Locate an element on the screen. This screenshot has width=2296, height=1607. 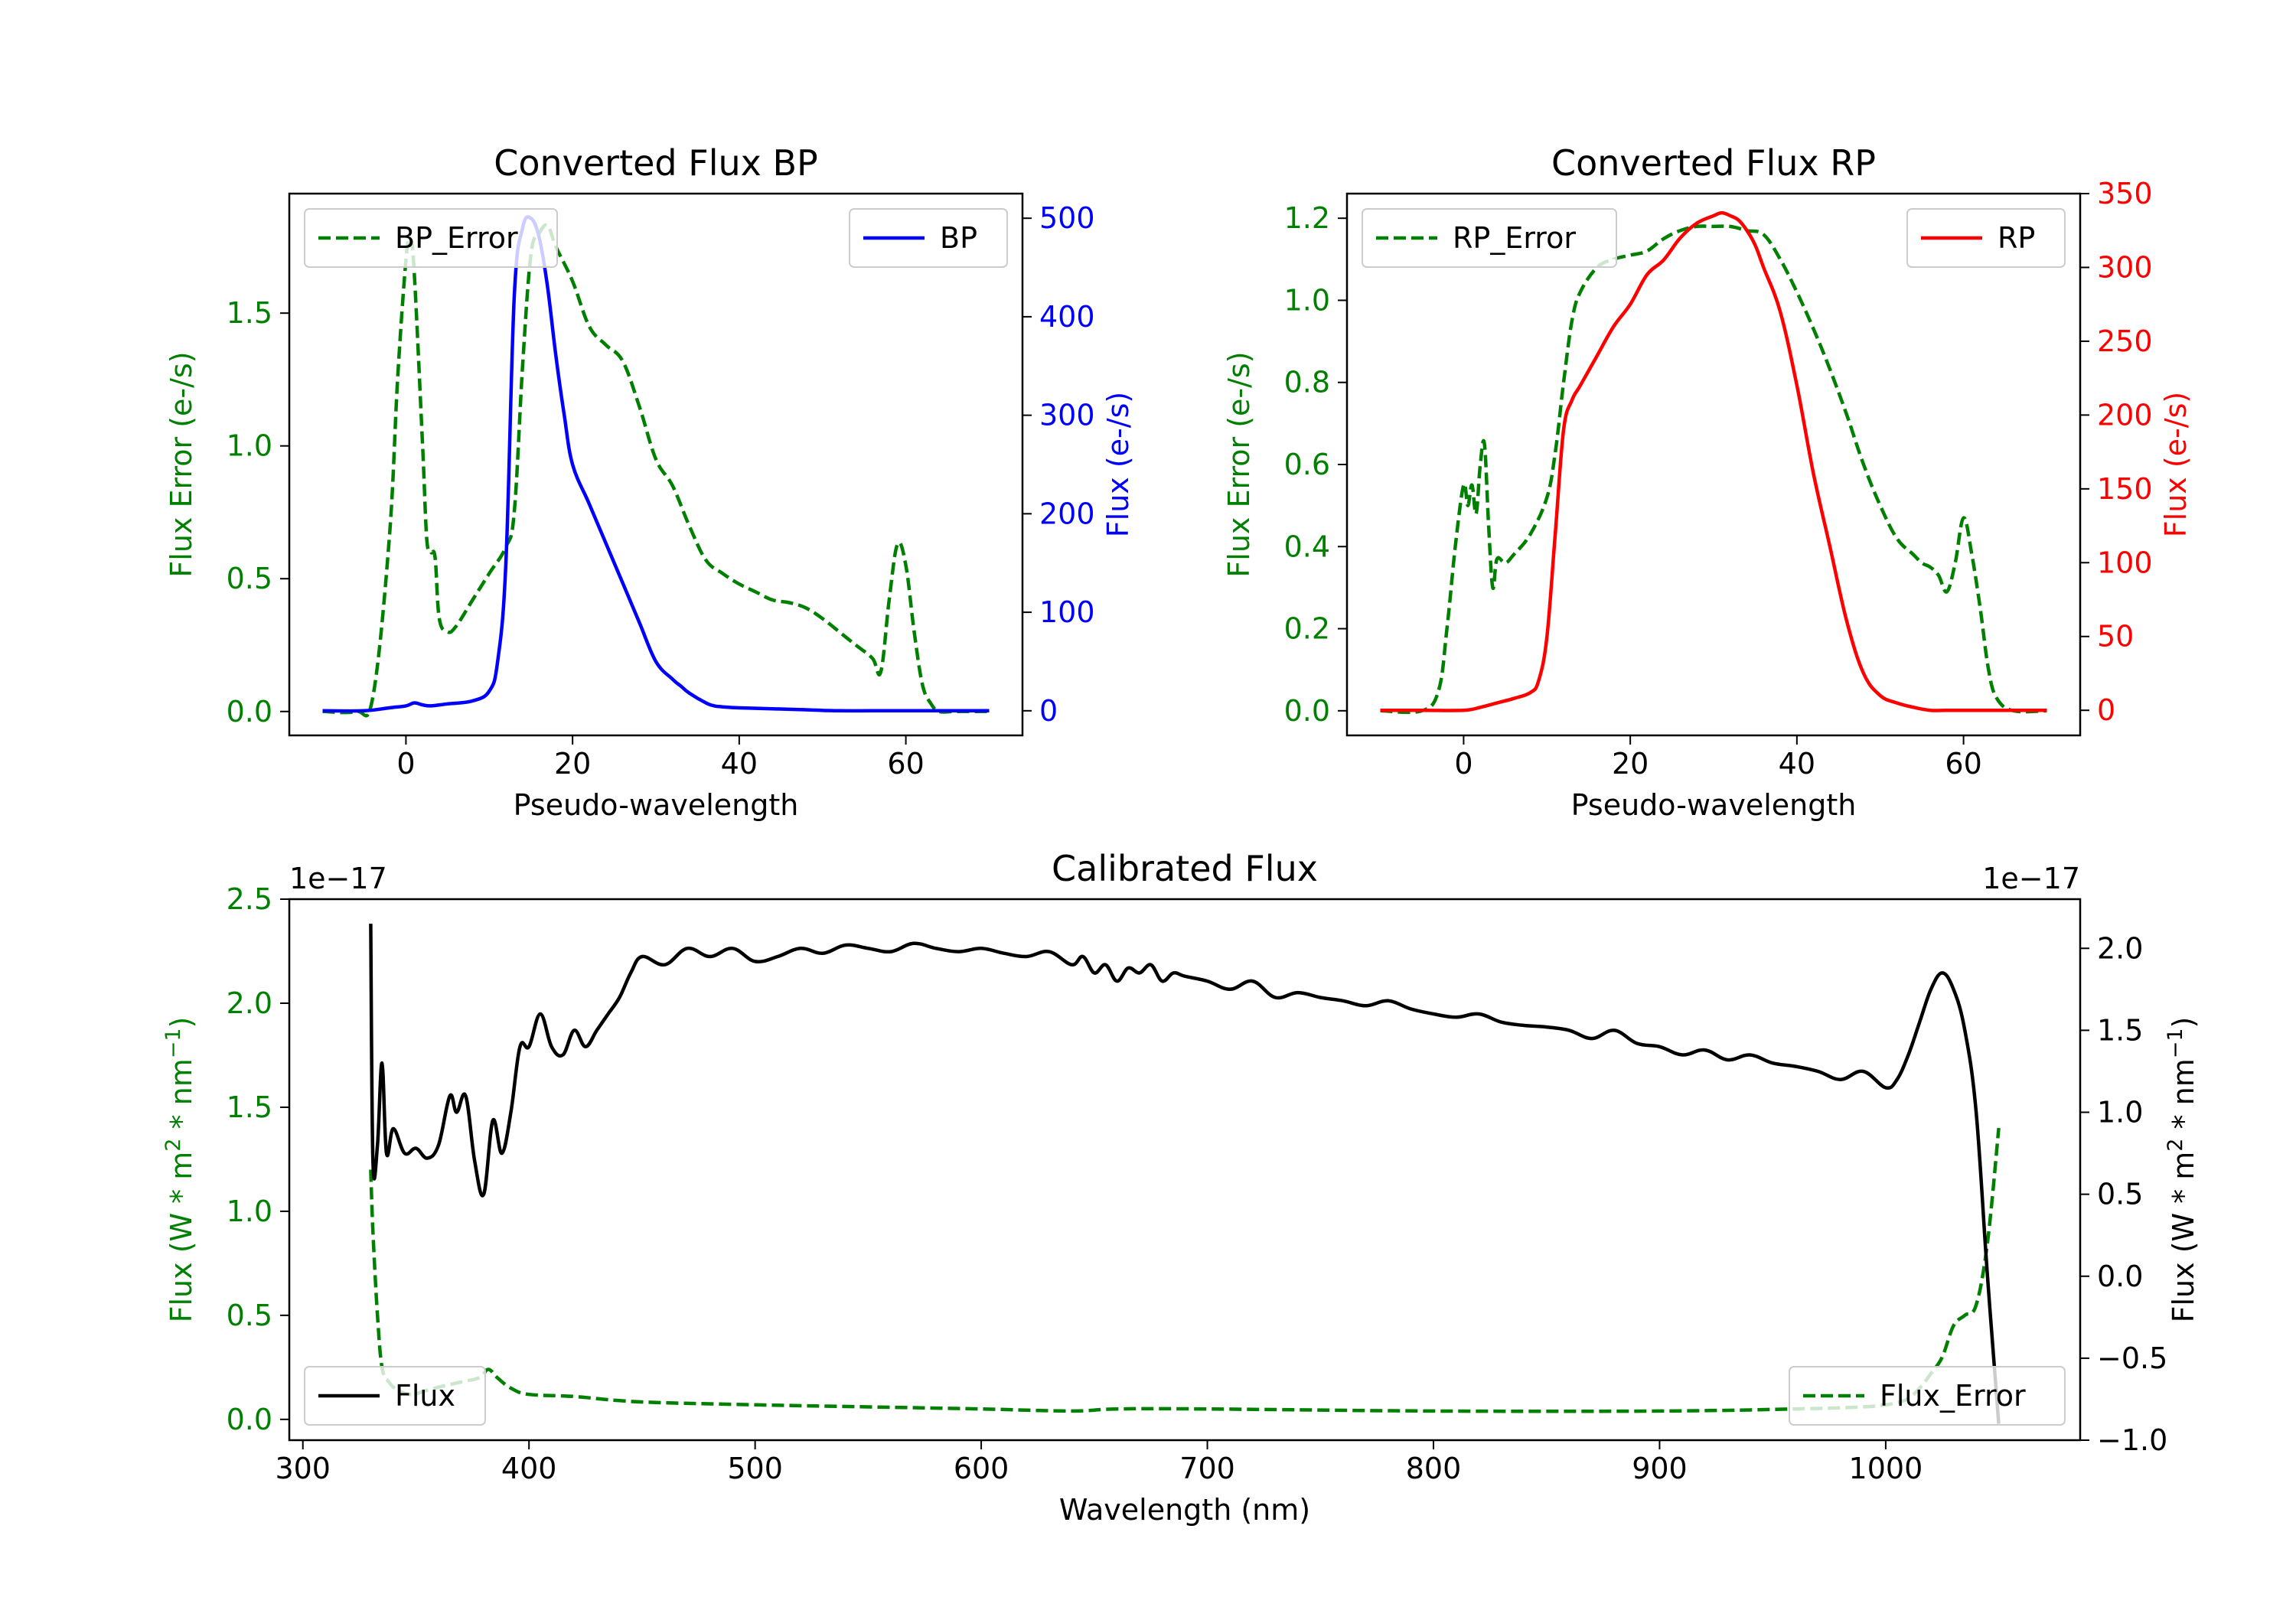
y-right-tick-label: 0.5 is located at coordinates (2120, 1194).